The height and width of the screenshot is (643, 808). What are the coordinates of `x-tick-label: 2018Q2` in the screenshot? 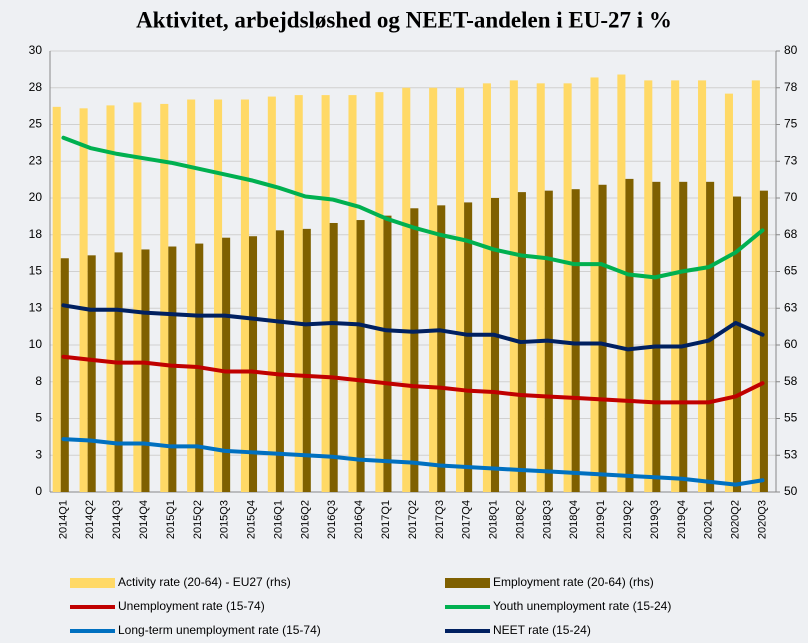 It's located at (520, 519).